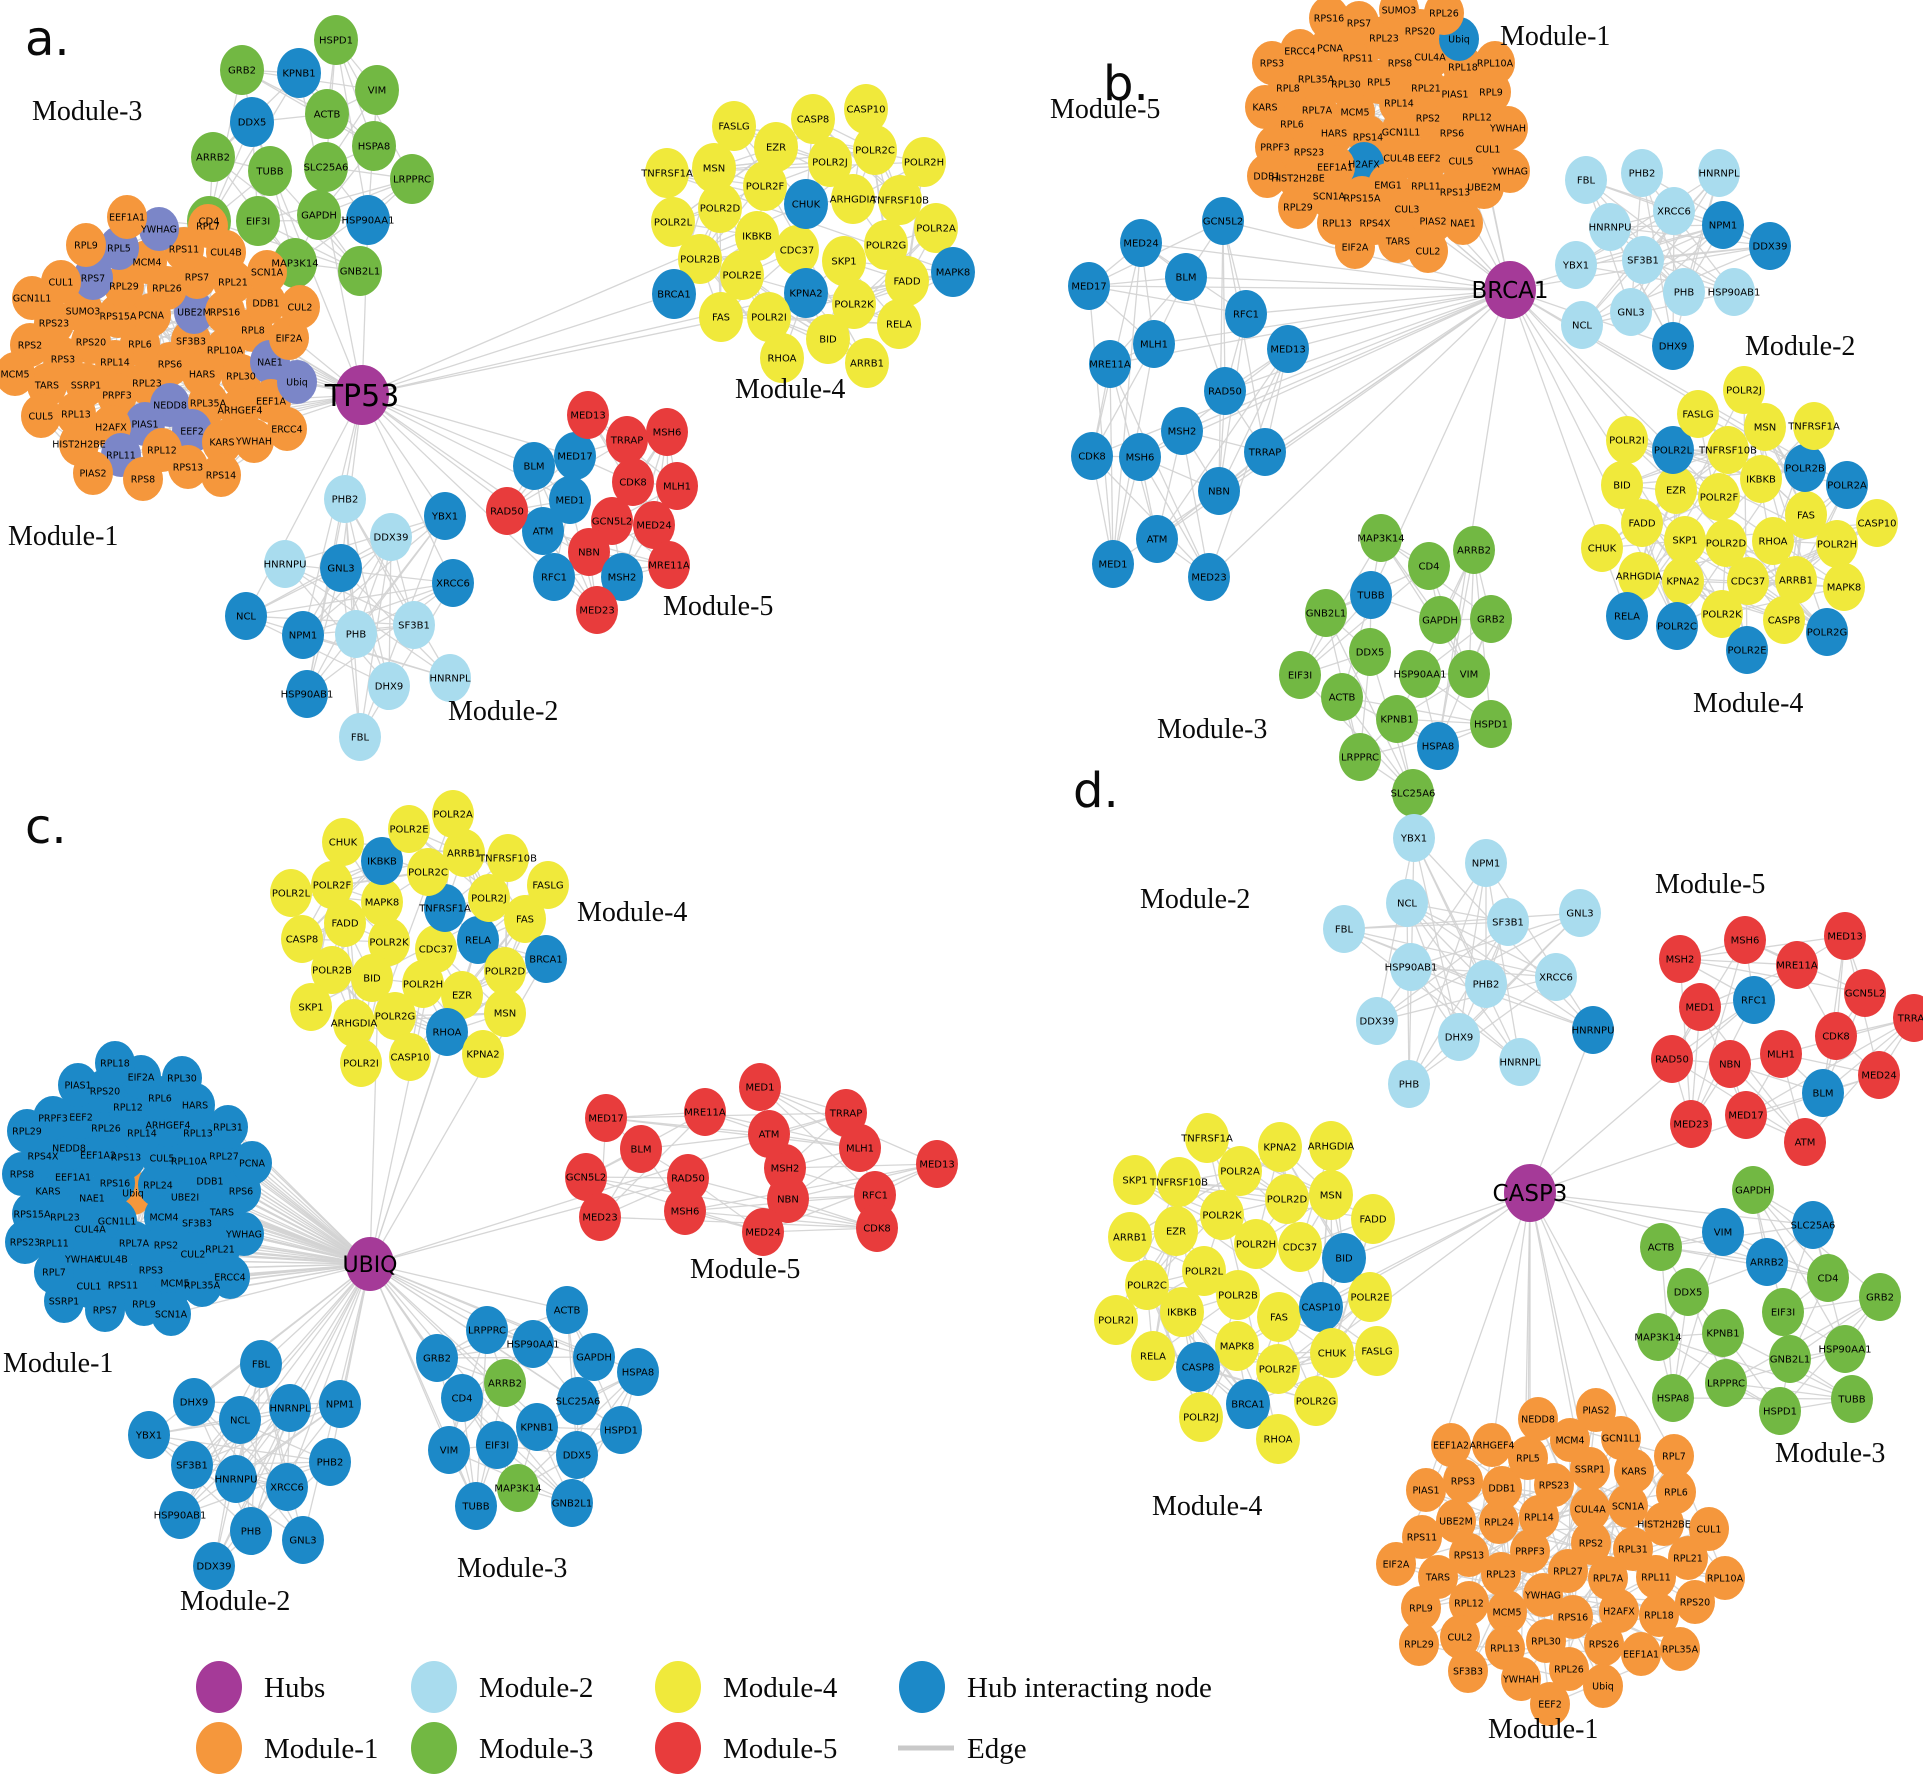  What do you see at coordinates (1223, 221) in the screenshot?
I see `node-GCN5L2` at bounding box center [1223, 221].